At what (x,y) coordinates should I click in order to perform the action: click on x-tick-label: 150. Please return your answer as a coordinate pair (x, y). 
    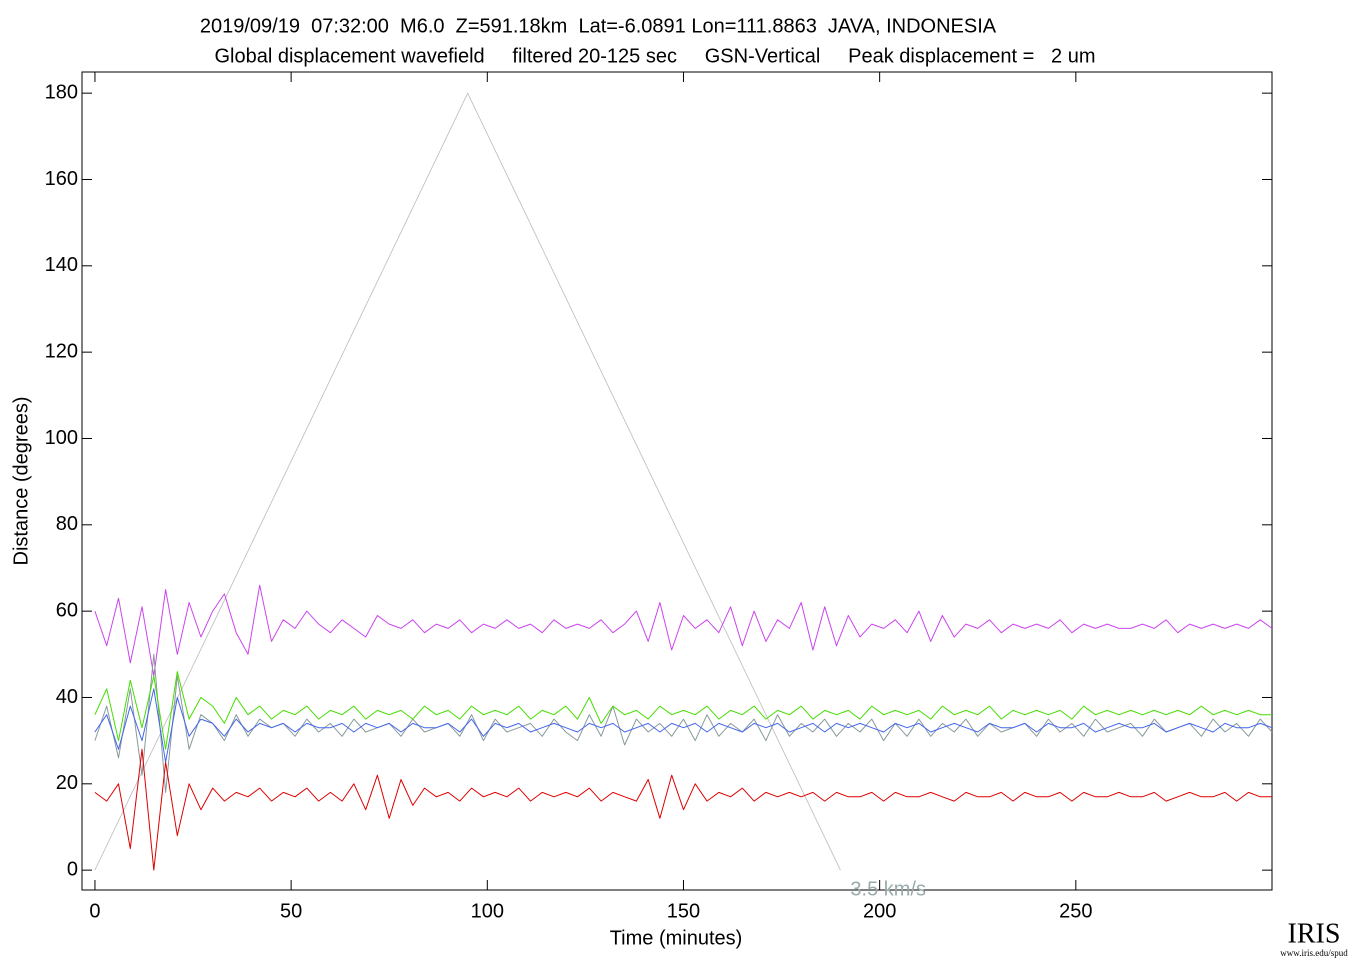
    Looking at the image, I should click on (683, 911).